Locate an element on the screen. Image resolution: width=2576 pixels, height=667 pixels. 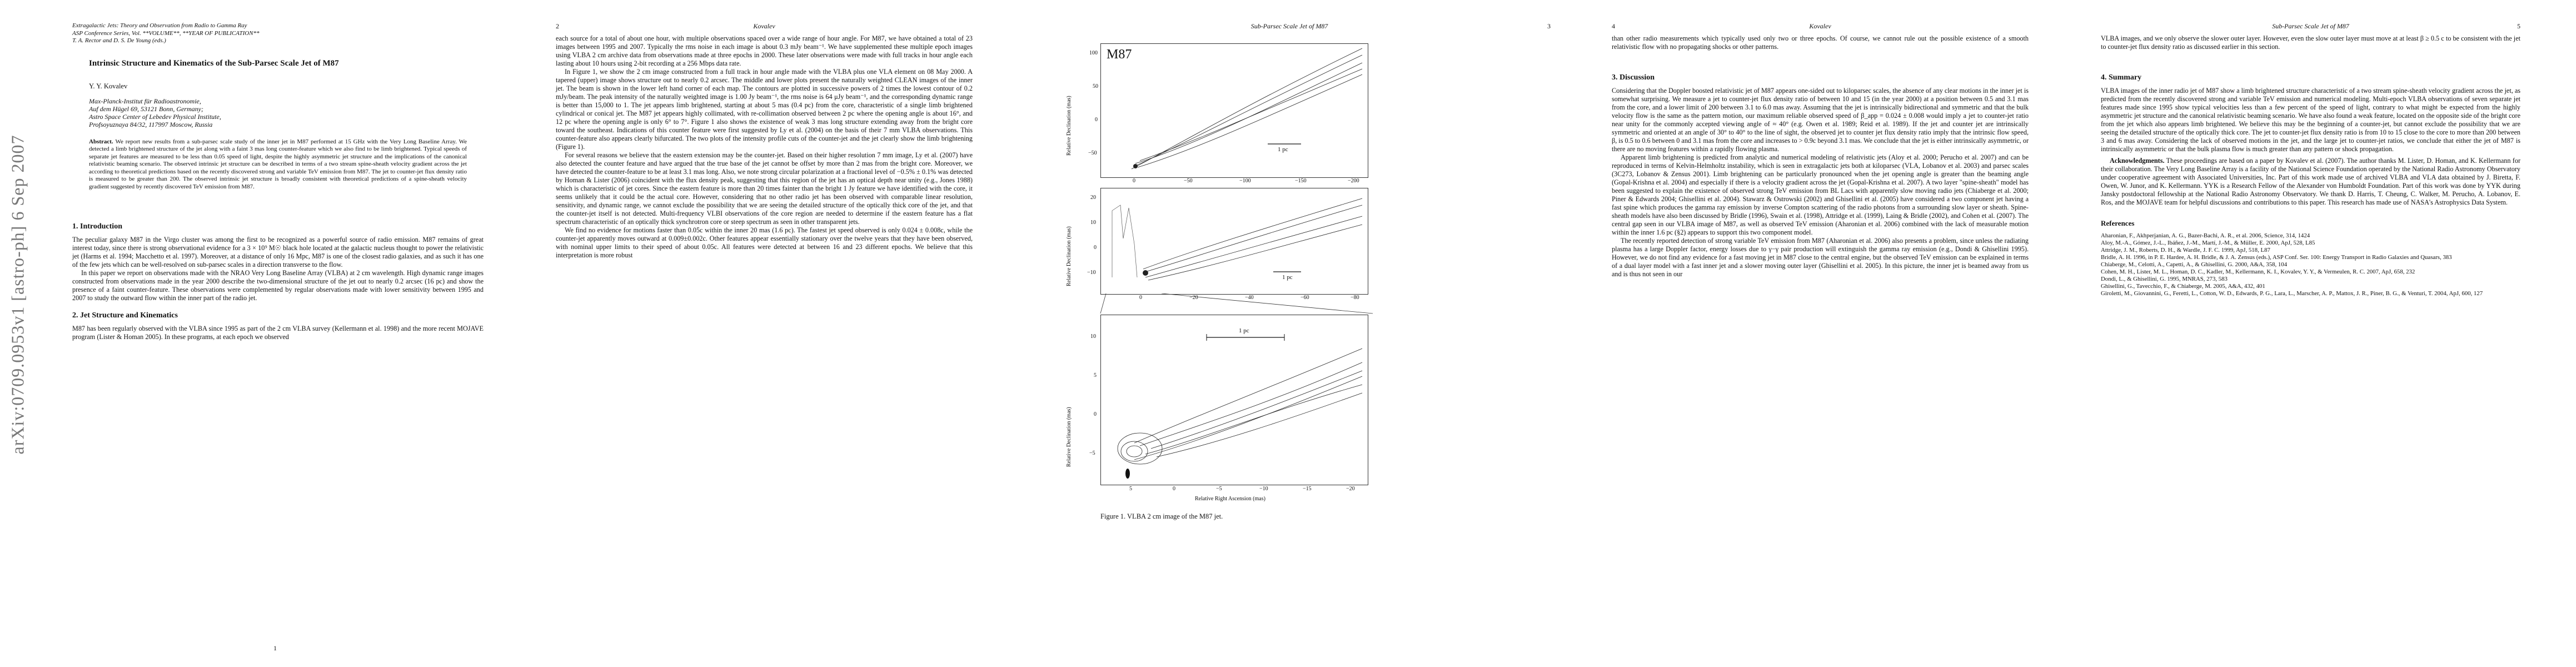
bot-xtick-1: 5 is located at coordinates (1130, 489).